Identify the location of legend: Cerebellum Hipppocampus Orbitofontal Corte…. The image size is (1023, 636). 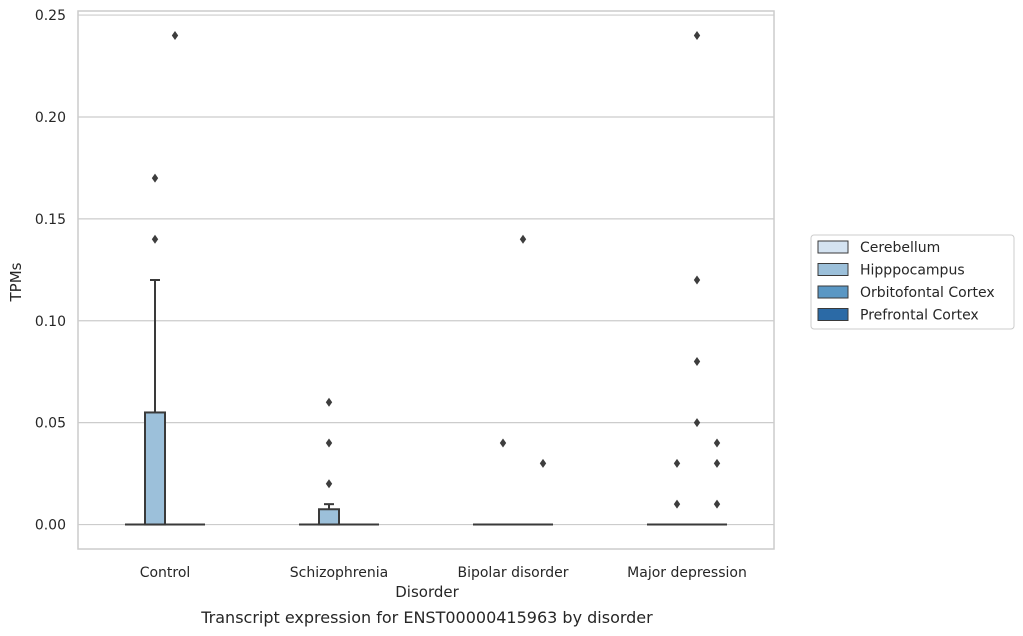
(912, 282).